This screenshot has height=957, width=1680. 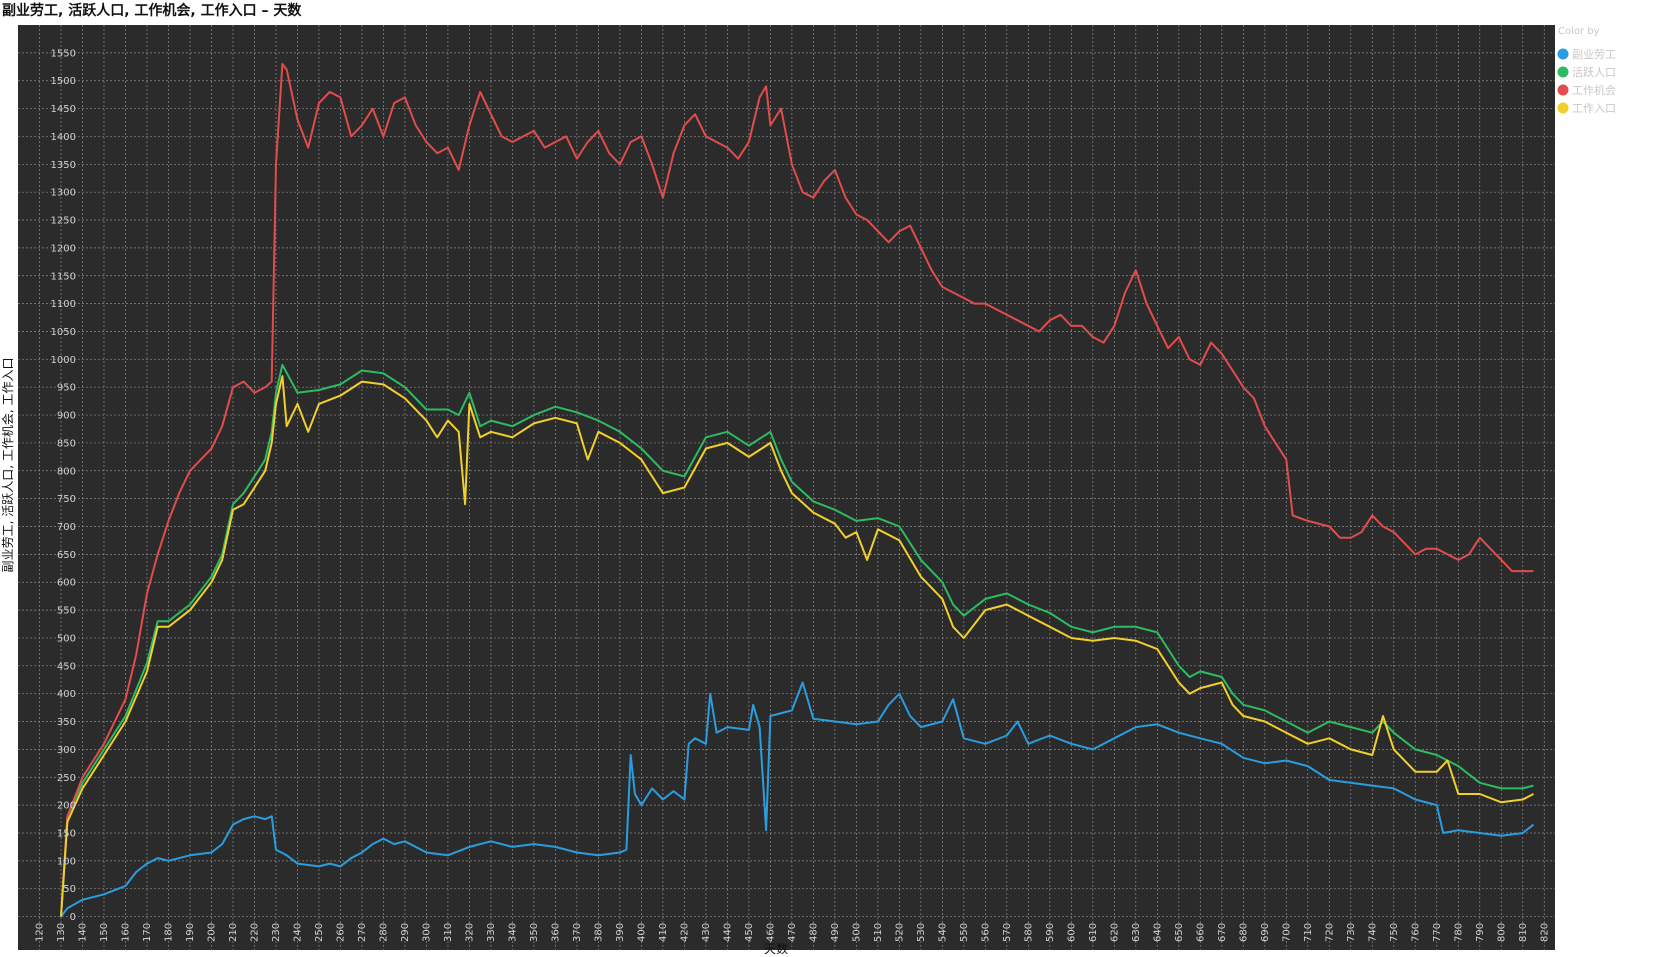 What do you see at coordinates (1544, 932) in the screenshot?
I see `x-tick-label: 820` at bounding box center [1544, 932].